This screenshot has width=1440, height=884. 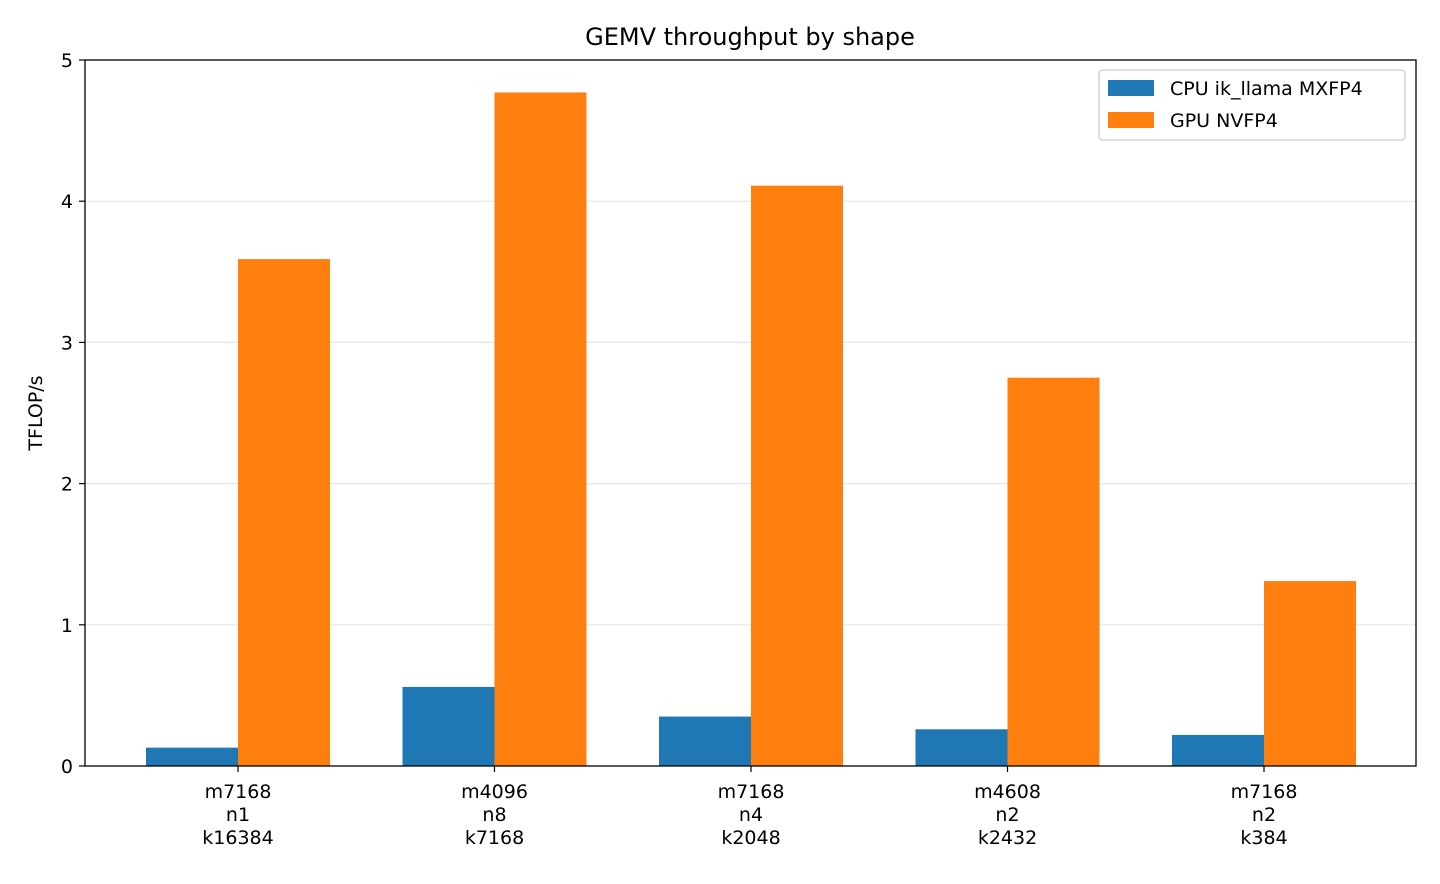 I want to click on legend-label-gpu: GPU NVFP4, so click(x=1224, y=121).